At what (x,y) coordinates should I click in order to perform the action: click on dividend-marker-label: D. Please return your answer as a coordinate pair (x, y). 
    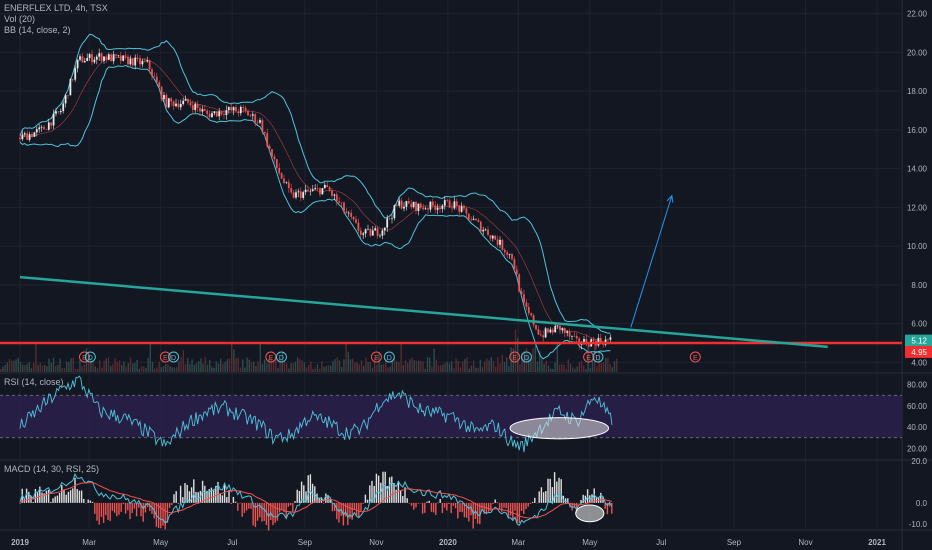
    Looking at the image, I should click on (173, 358).